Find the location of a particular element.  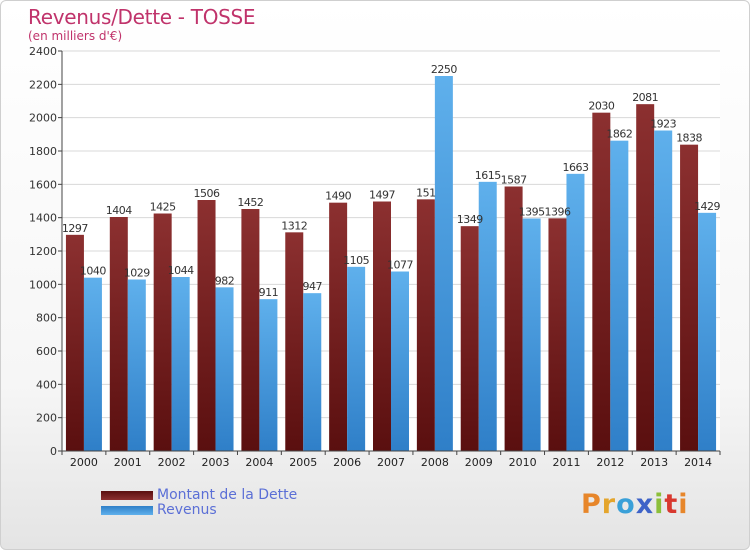

data-label-revenus: 911 is located at coordinates (269, 292).